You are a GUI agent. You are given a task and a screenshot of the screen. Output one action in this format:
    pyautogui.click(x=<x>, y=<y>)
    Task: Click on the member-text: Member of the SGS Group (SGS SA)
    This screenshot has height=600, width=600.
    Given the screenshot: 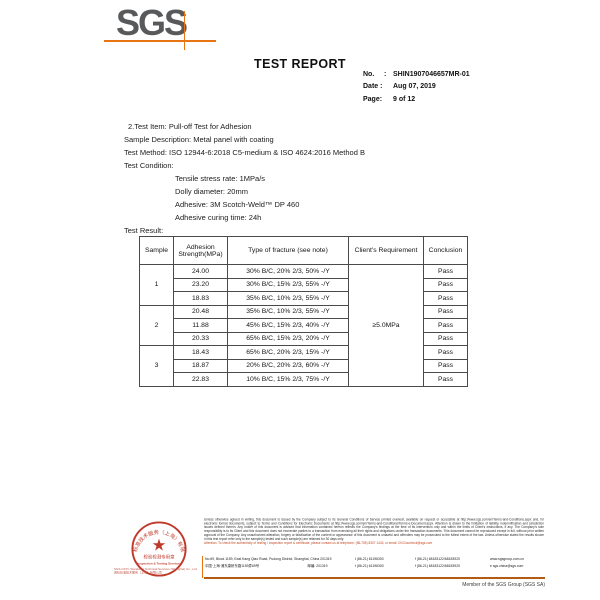 What is the action you would take?
    pyautogui.click(x=503, y=585)
    